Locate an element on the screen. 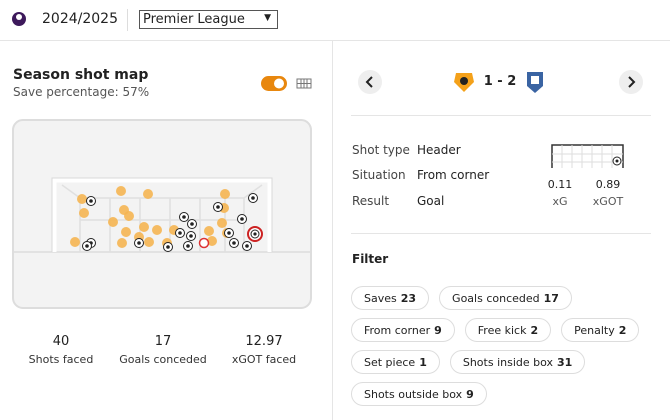 The width and height of the screenshot is (670, 420). detail-value: Goal is located at coordinates (431, 201).